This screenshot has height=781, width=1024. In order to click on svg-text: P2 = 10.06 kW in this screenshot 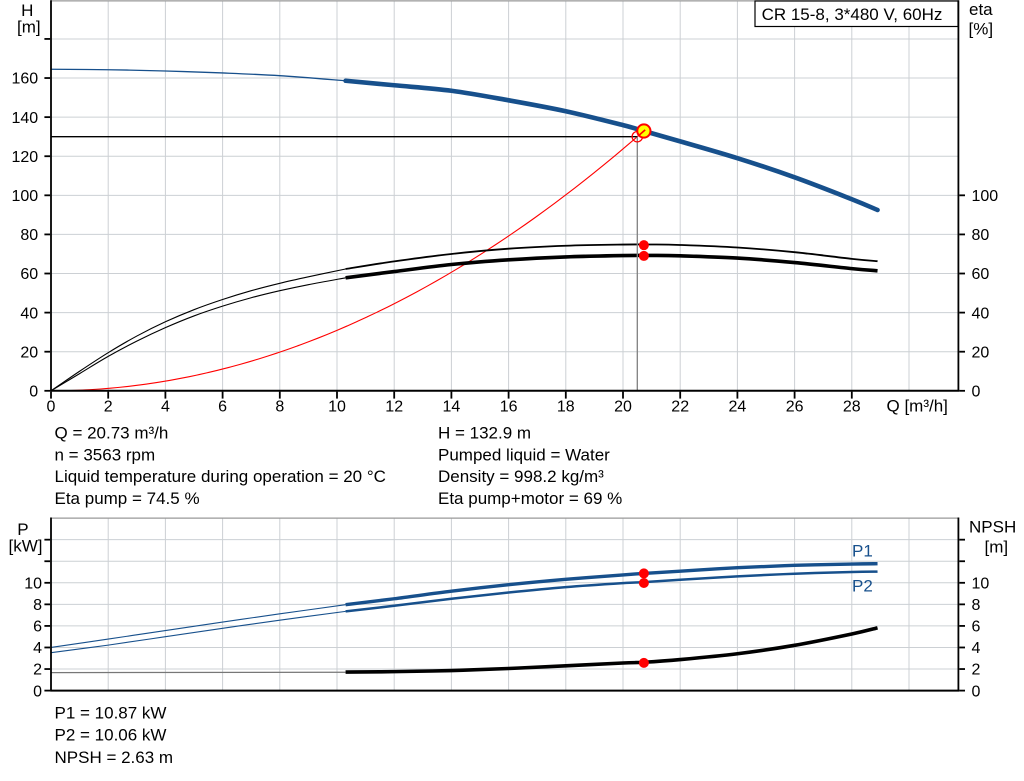, I will do `click(111, 735)`.